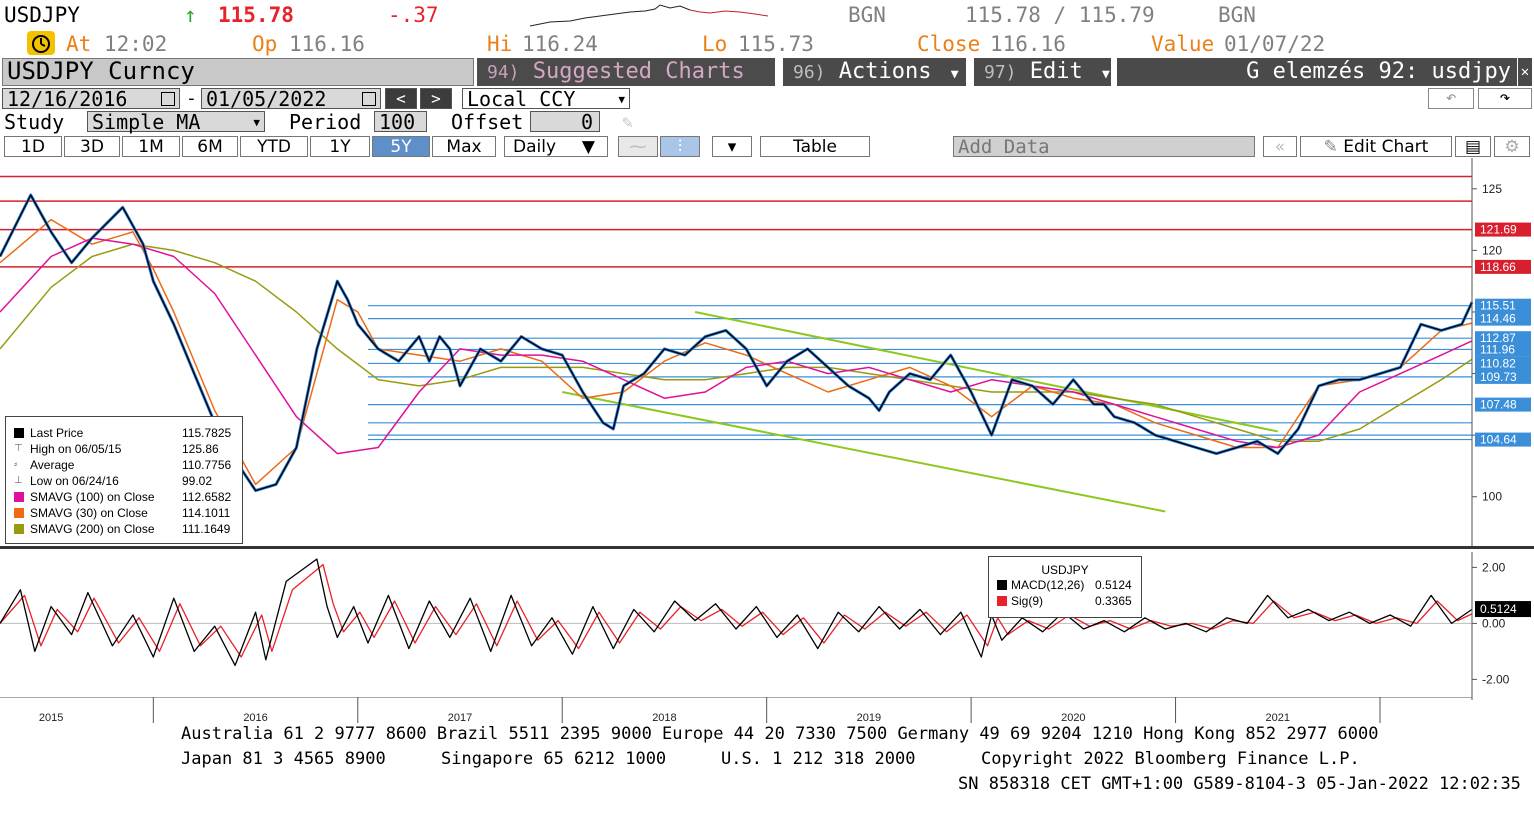 This screenshot has height=813, width=1534. What do you see at coordinates (1376, 146) in the screenshot?
I see `edit-chart-button: ✎ Edit Chart` at bounding box center [1376, 146].